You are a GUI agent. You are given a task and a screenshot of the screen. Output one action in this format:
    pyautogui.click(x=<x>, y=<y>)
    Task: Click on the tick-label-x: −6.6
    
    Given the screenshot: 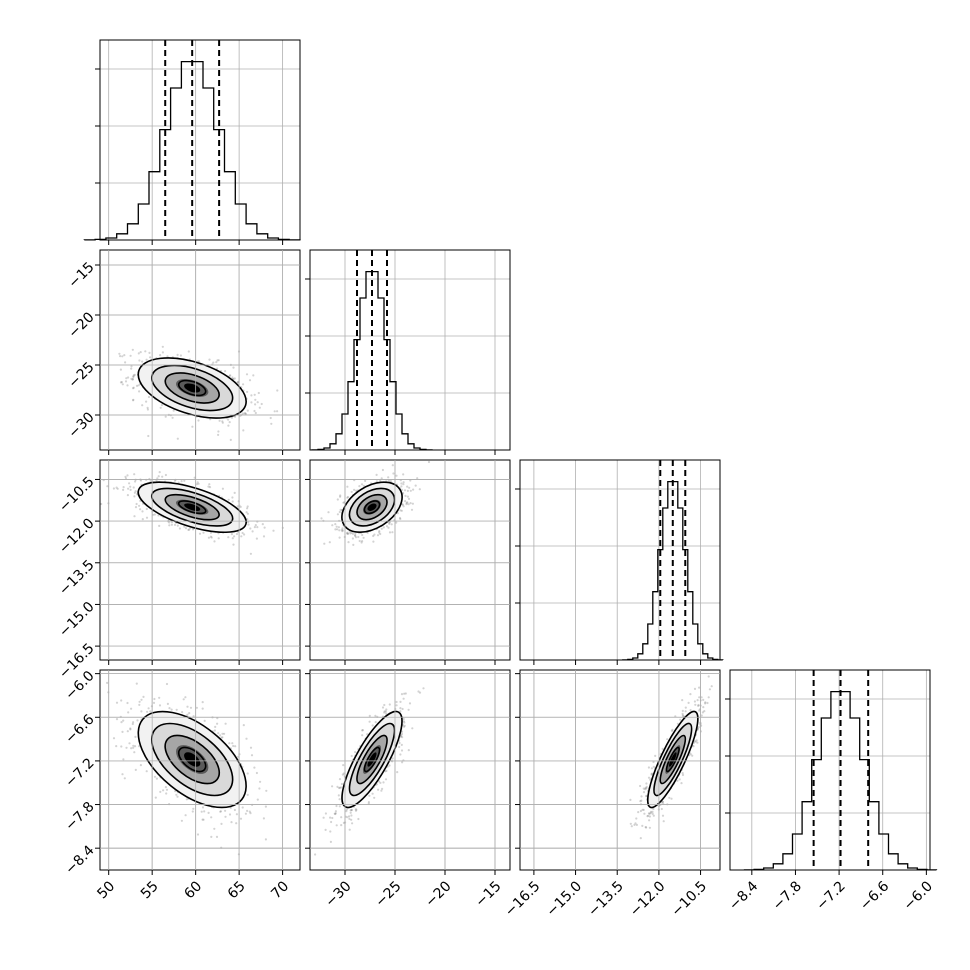 What is the action you would take?
    pyautogui.click(x=874, y=895)
    